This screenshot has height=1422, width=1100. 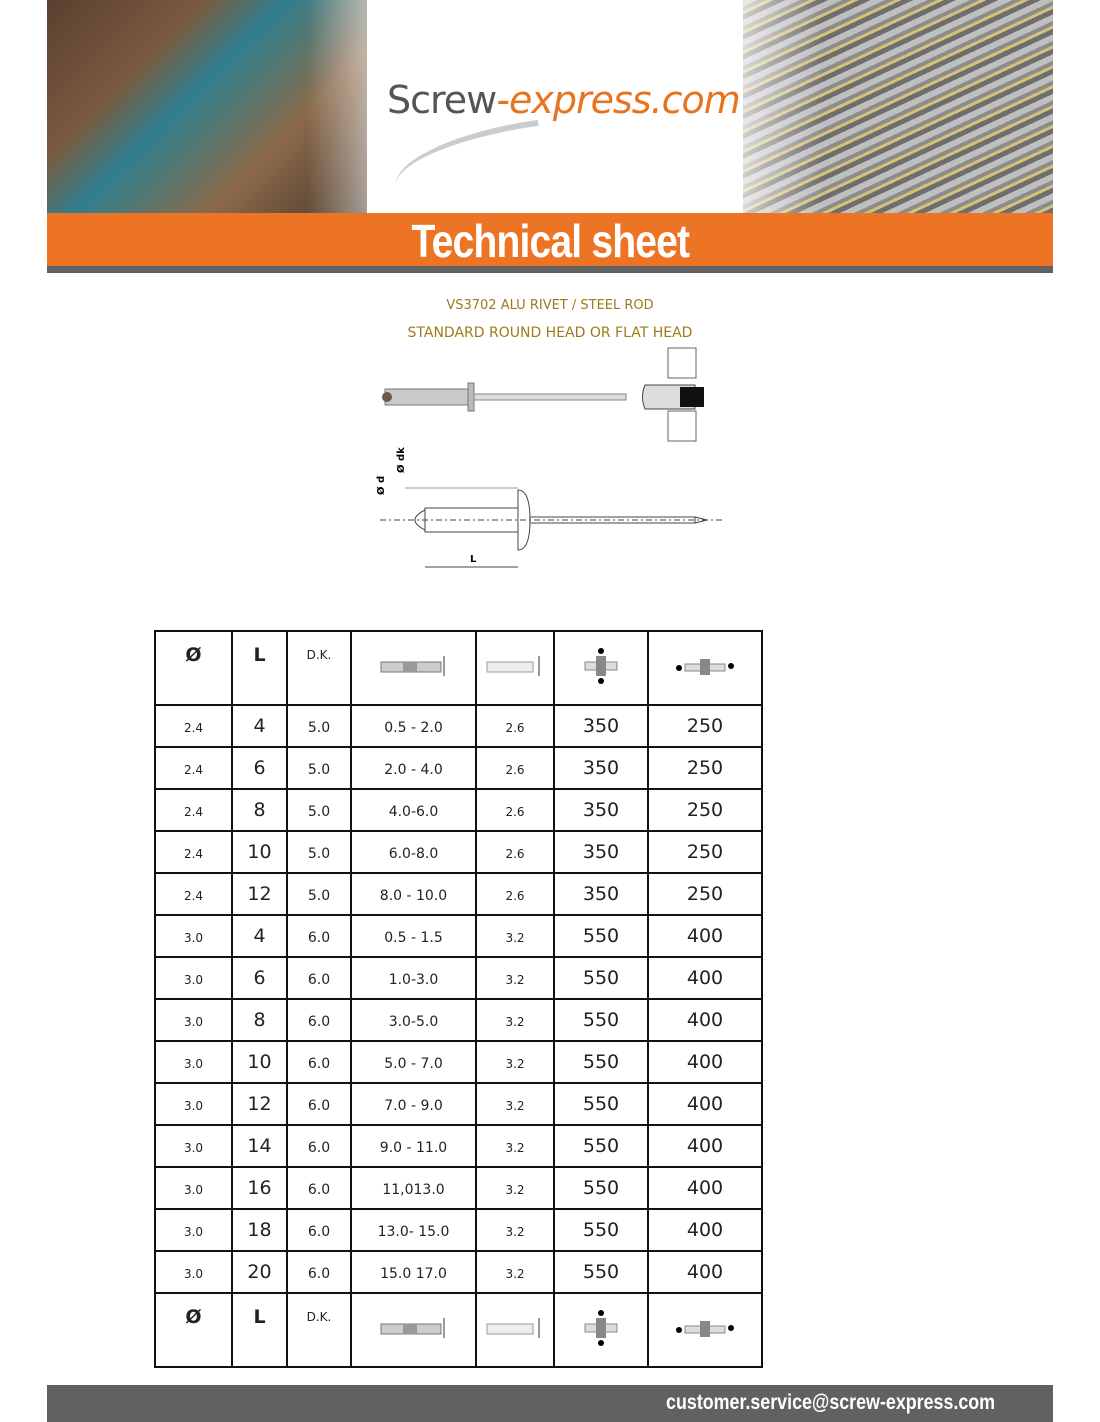 What do you see at coordinates (413, 768) in the screenshot?
I see `table-cell: 2.0 - 4.0` at bounding box center [413, 768].